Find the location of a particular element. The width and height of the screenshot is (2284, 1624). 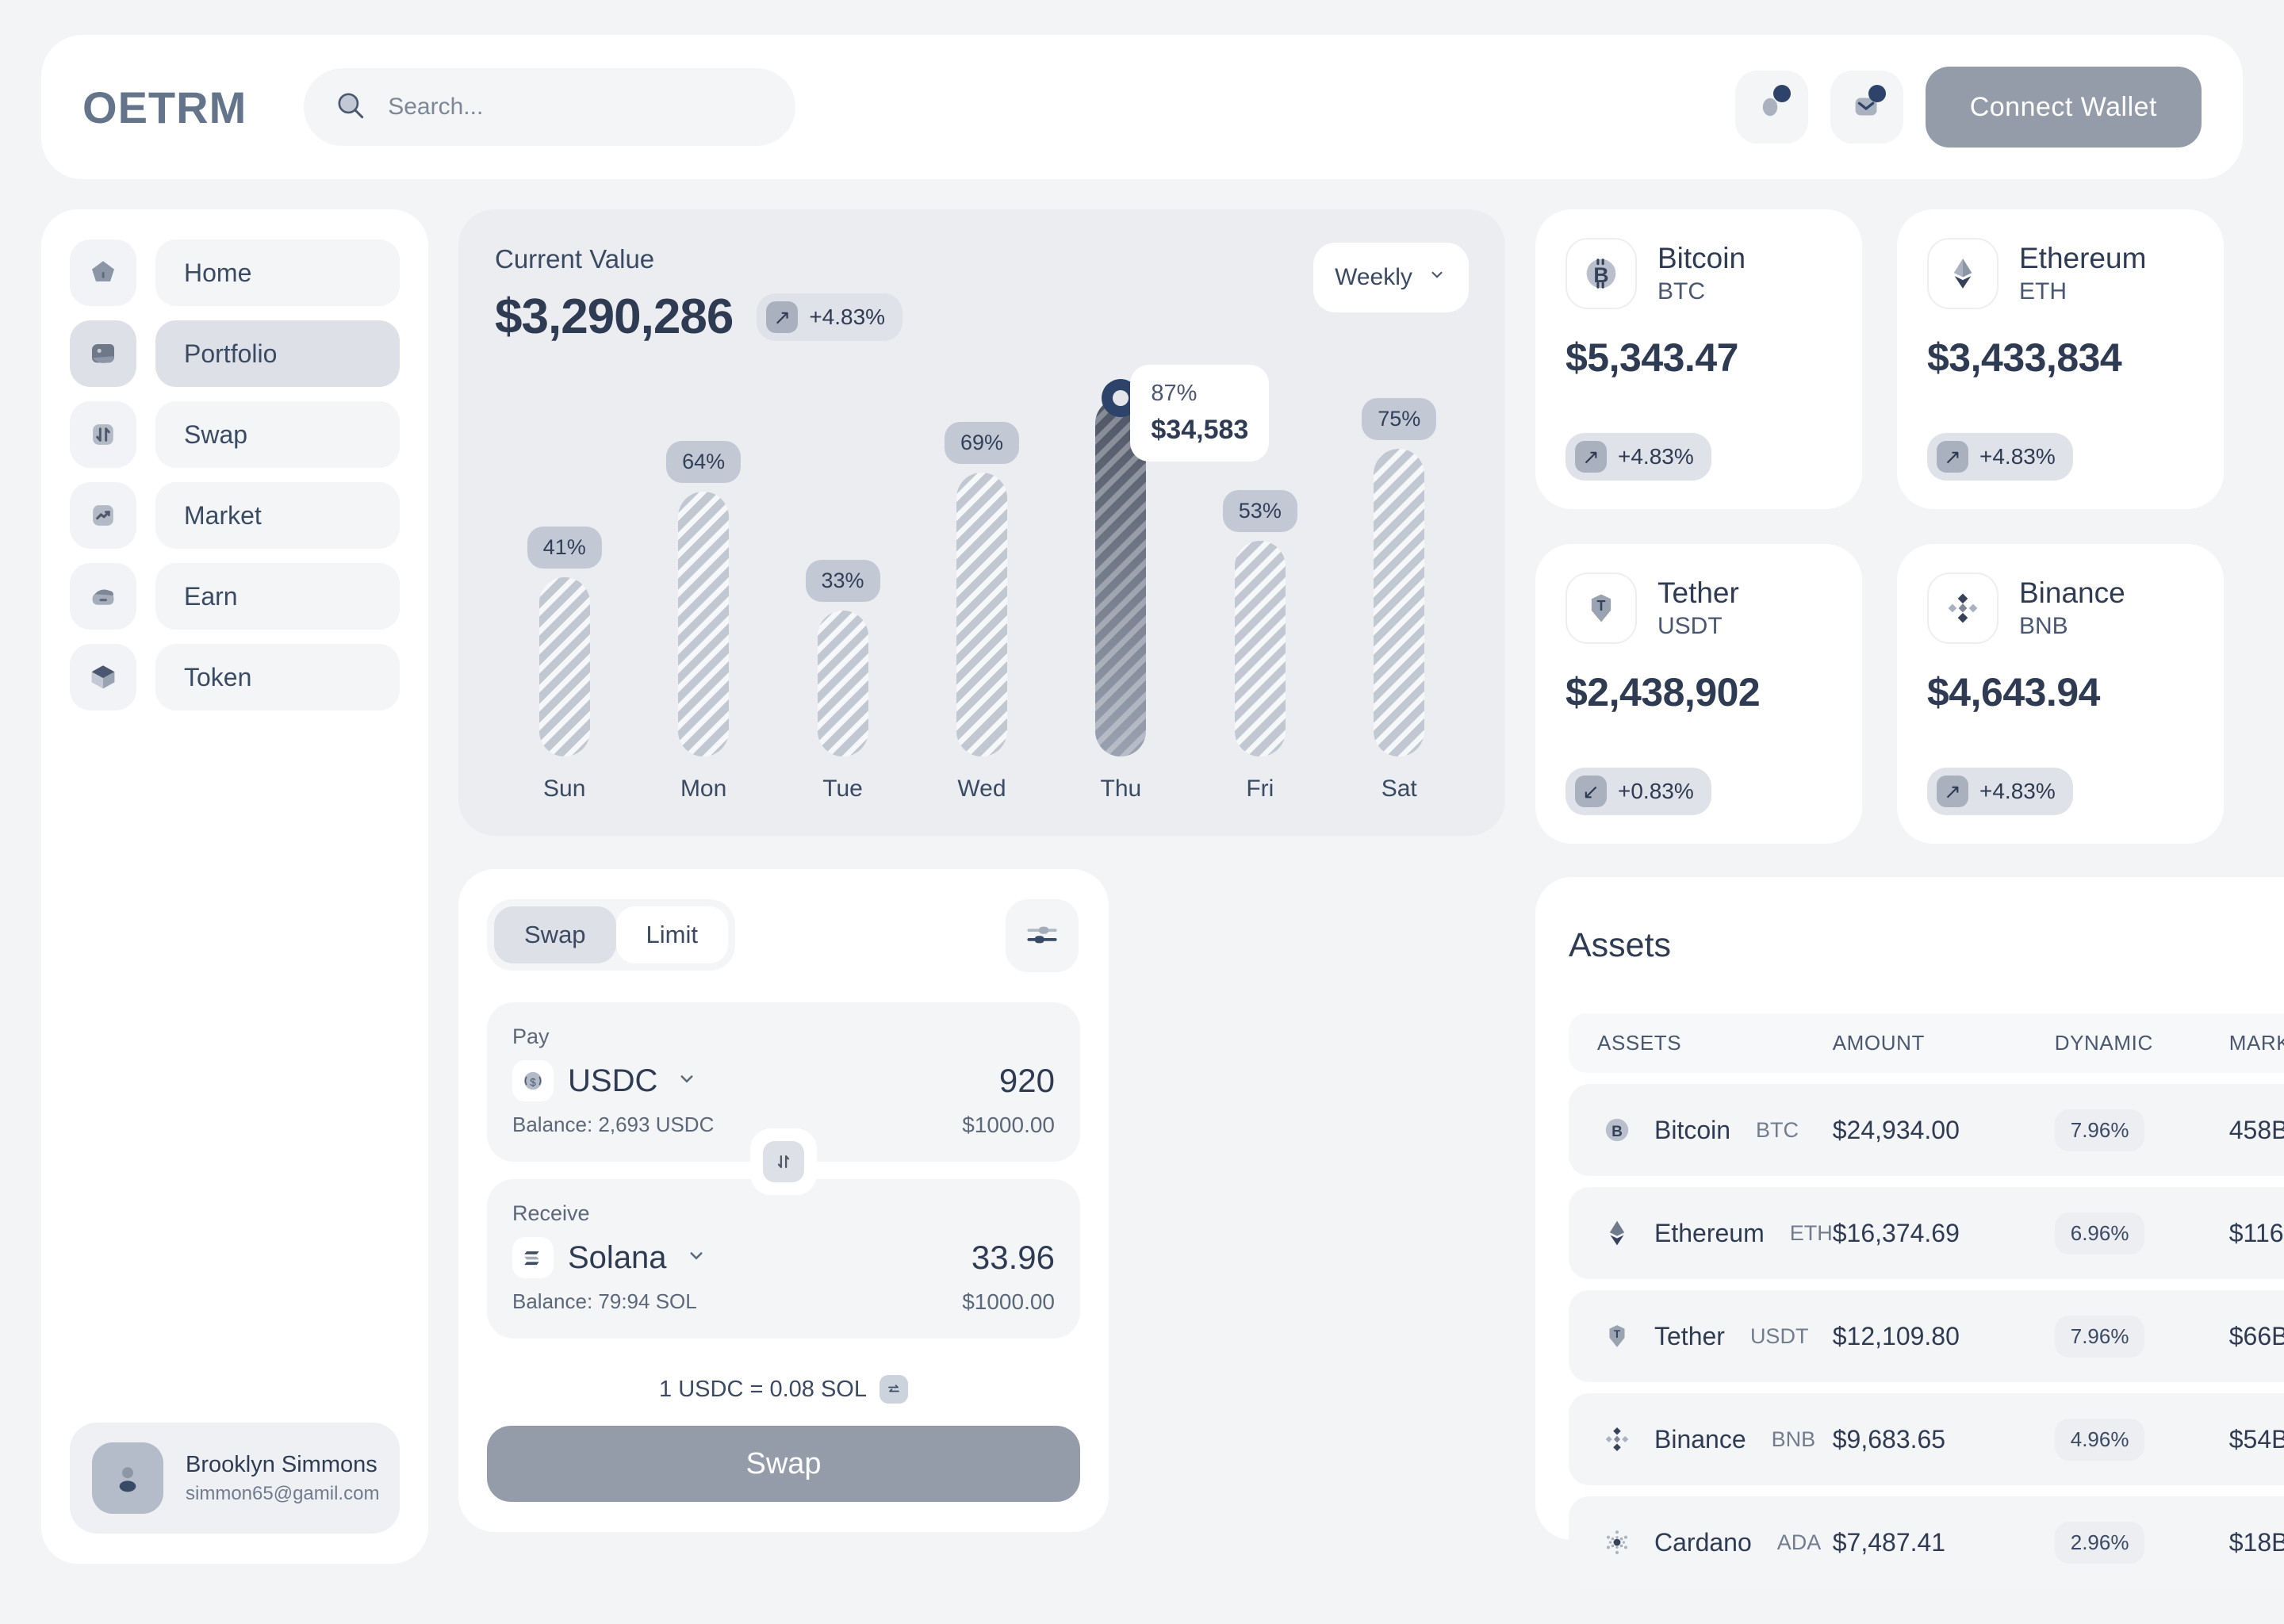

coin-card-header: Ethereum ETH is located at coordinates (2060, 273).